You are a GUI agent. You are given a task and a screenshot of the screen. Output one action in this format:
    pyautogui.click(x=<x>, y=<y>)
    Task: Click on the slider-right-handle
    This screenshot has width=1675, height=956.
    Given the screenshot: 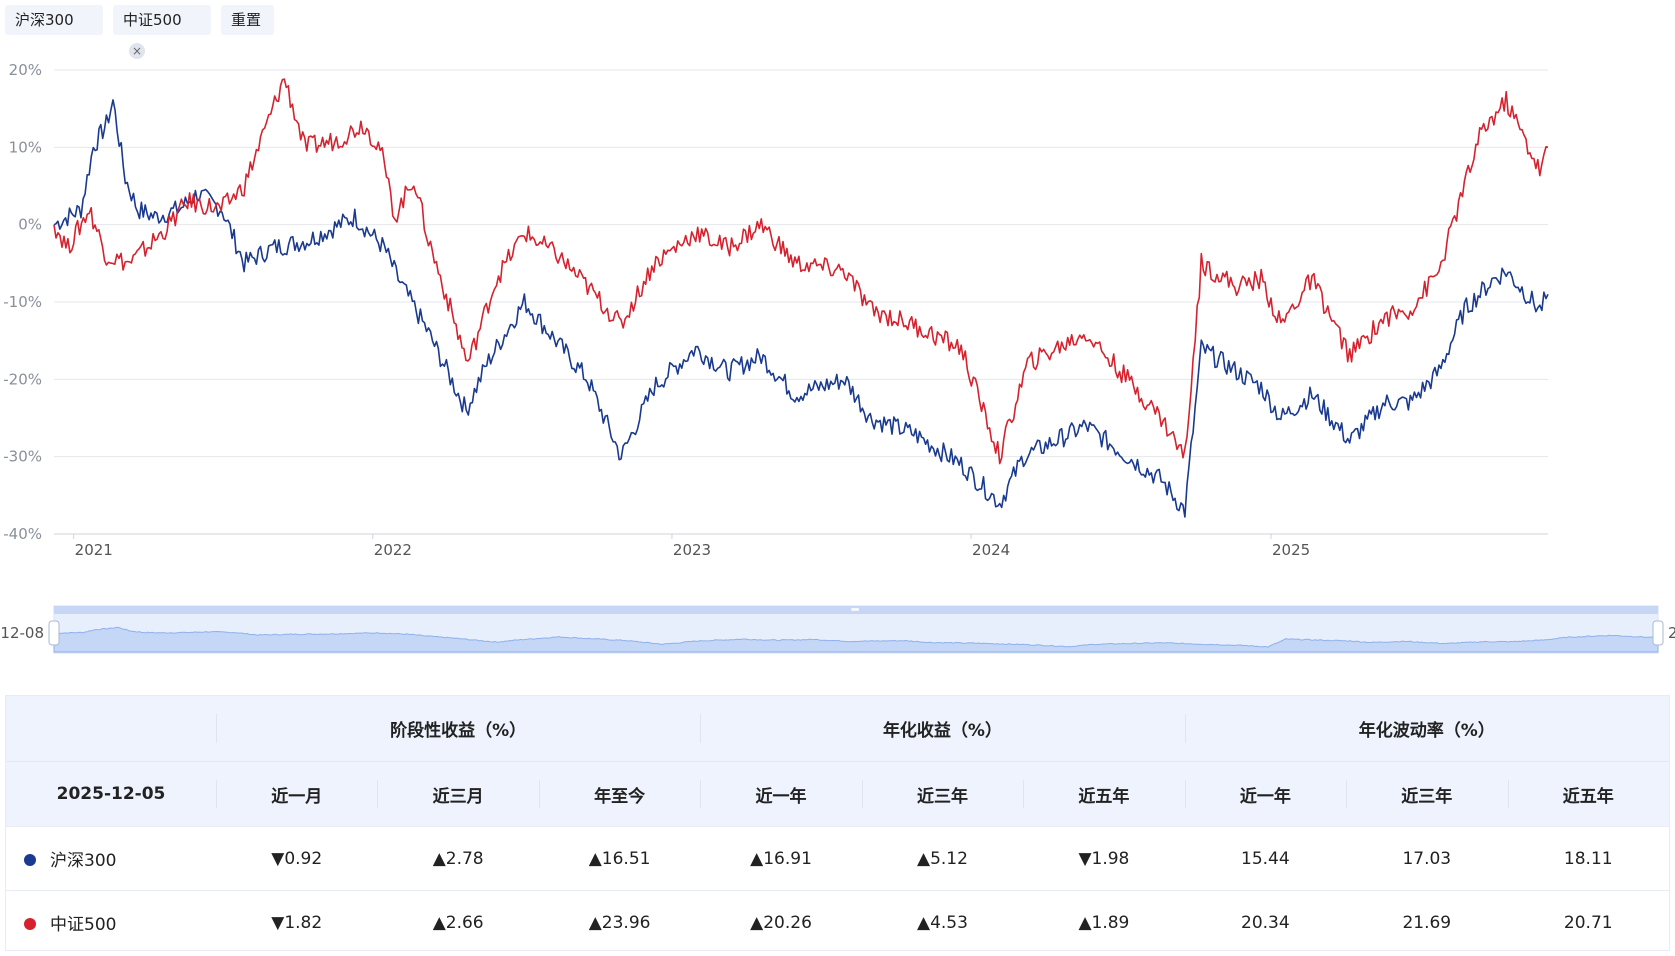 What is the action you would take?
    pyautogui.click(x=1658, y=633)
    